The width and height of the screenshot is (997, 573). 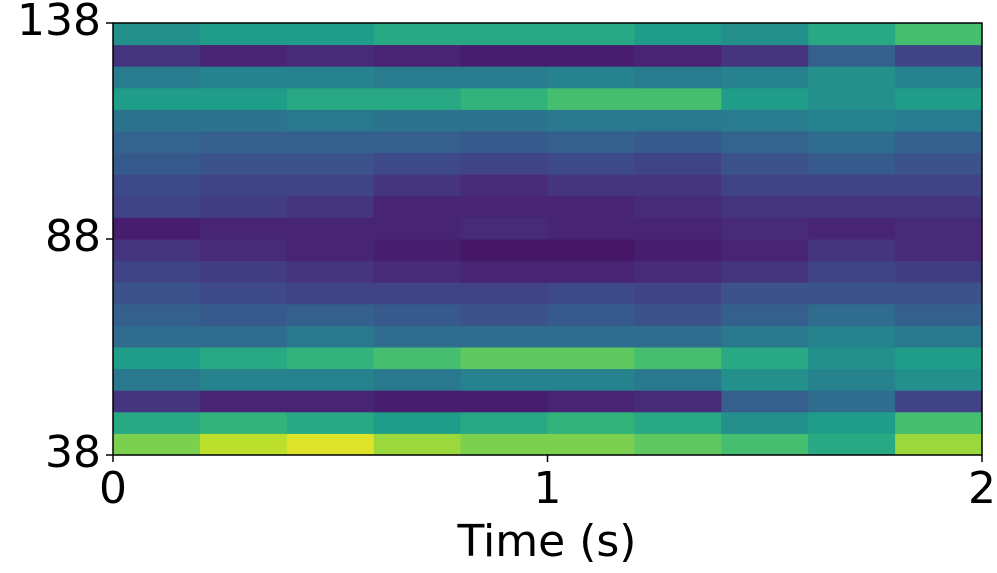 I want to click on y-tick-label: 88, so click(x=73, y=236).